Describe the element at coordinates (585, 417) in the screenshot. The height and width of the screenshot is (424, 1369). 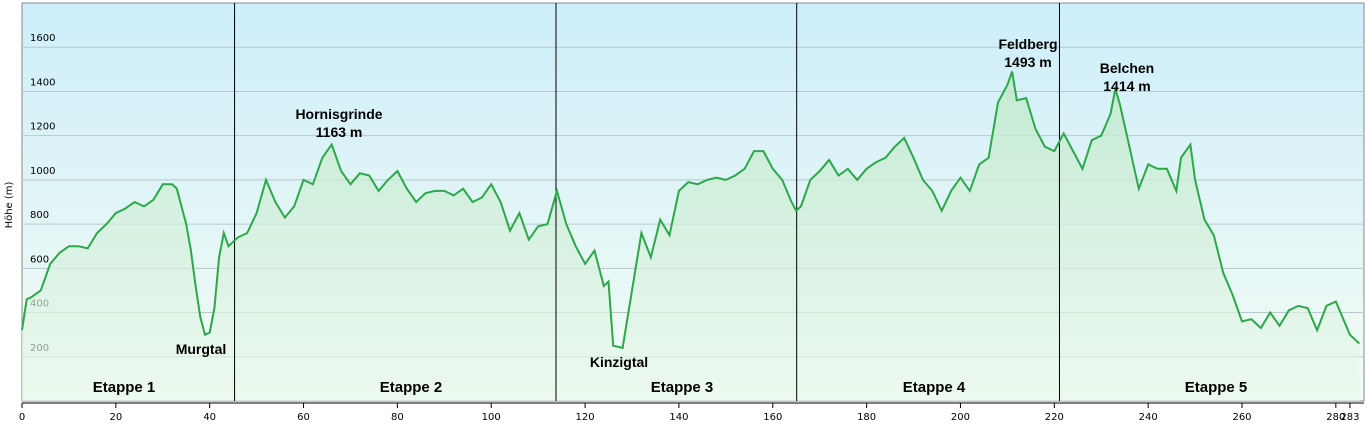
I see `x-tick-label: 120` at that location.